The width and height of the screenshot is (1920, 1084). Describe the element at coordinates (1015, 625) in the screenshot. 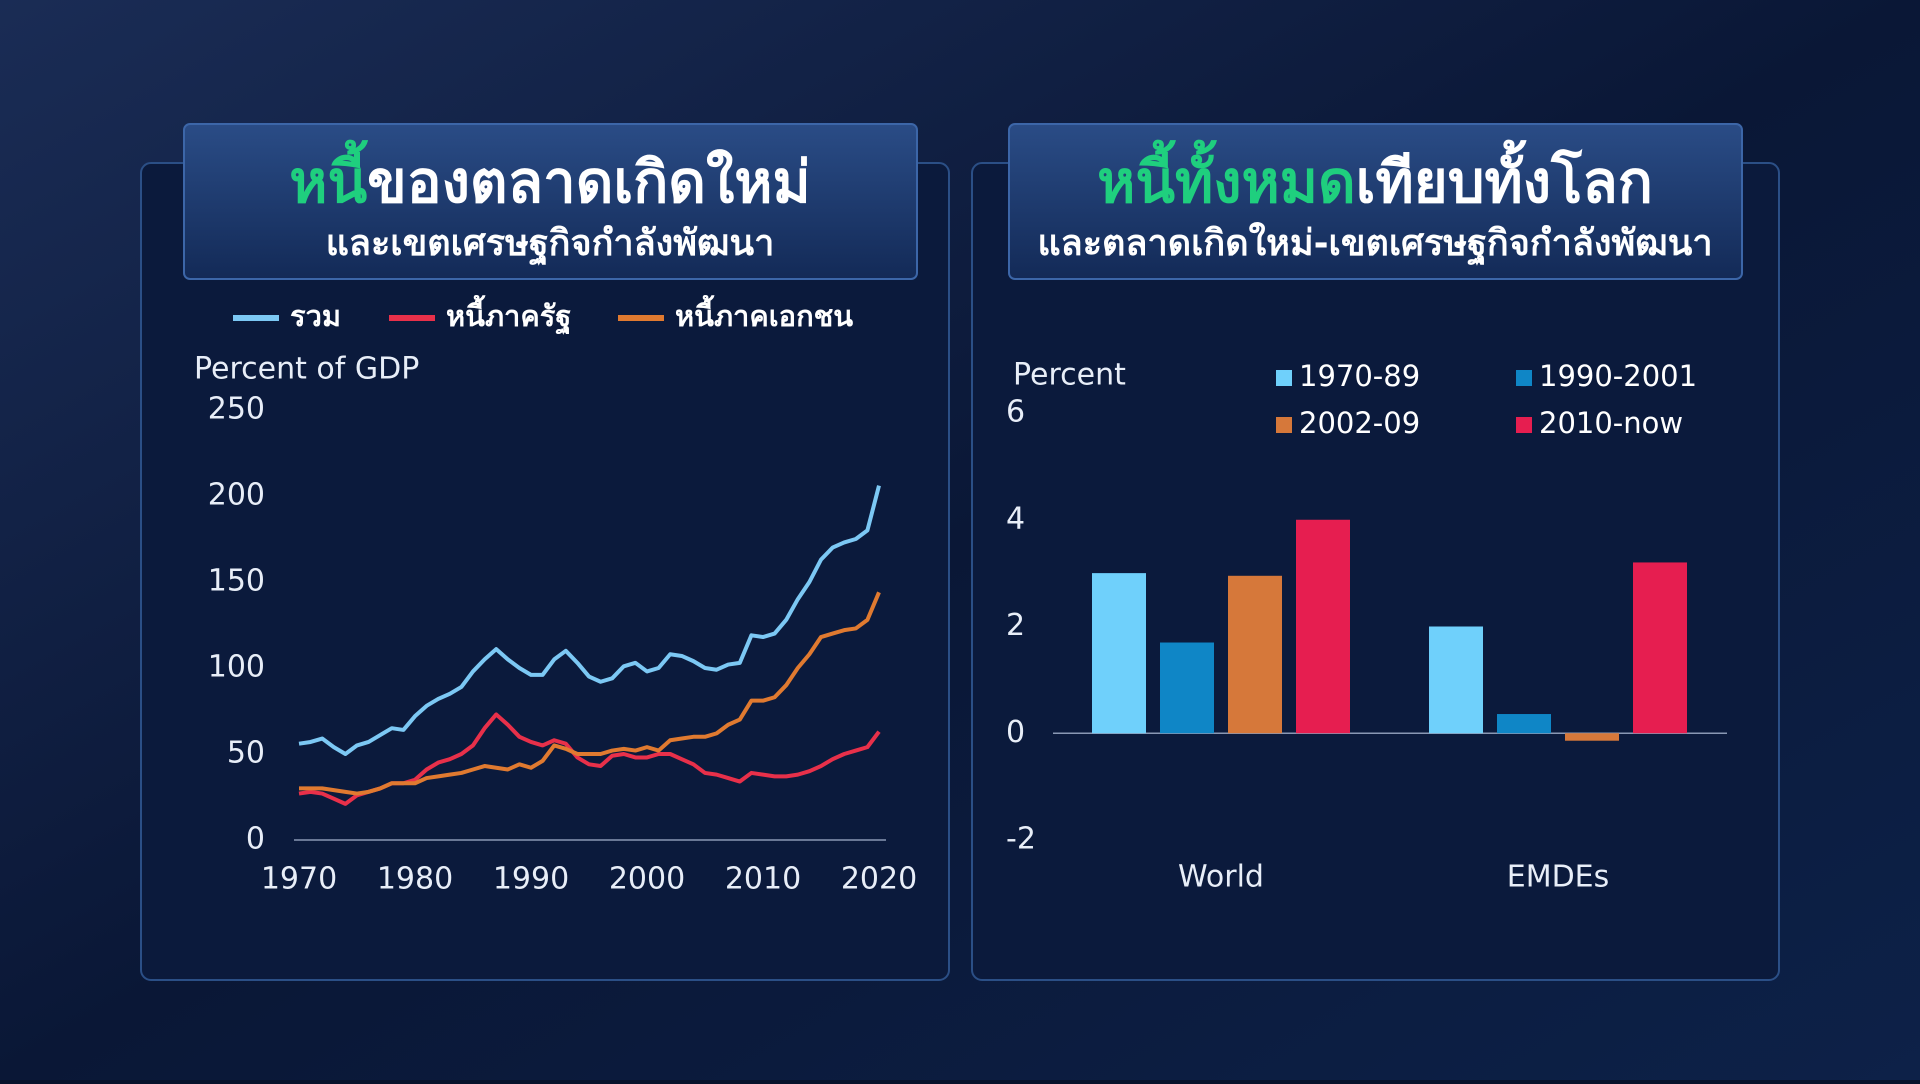

I see `y-tick-label: 2` at that location.